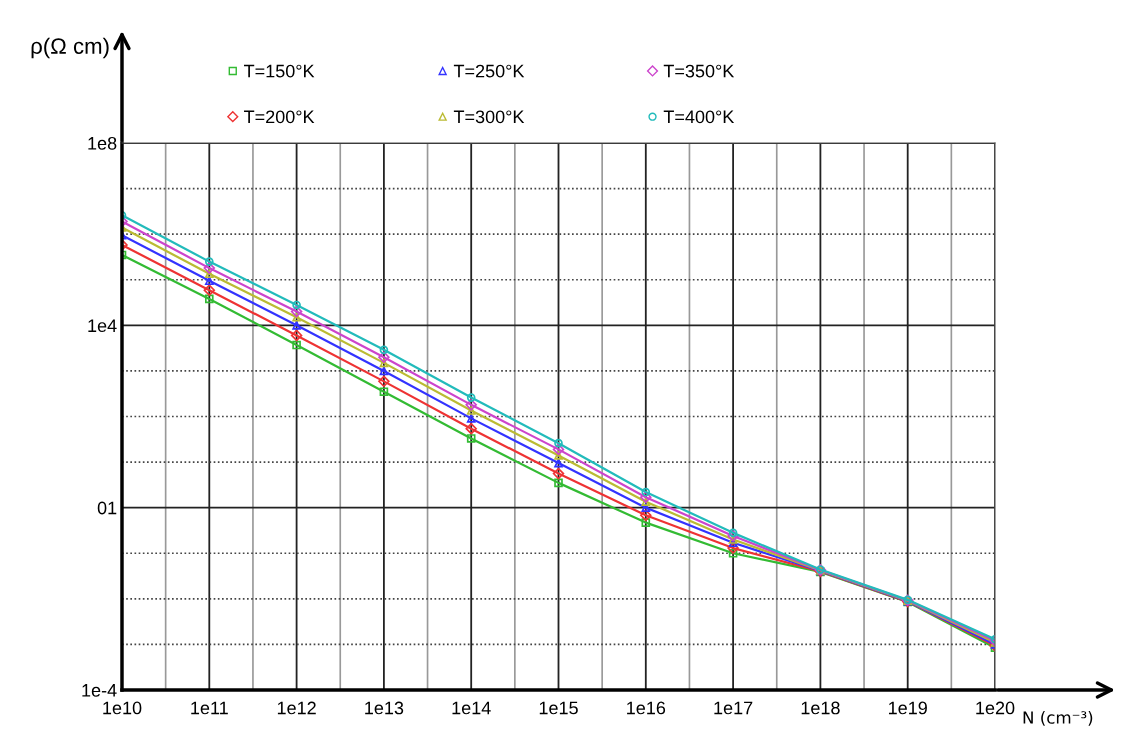 The image size is (1122, 737). I want to click on x-tick-label: 1e20, so click(995, 708).